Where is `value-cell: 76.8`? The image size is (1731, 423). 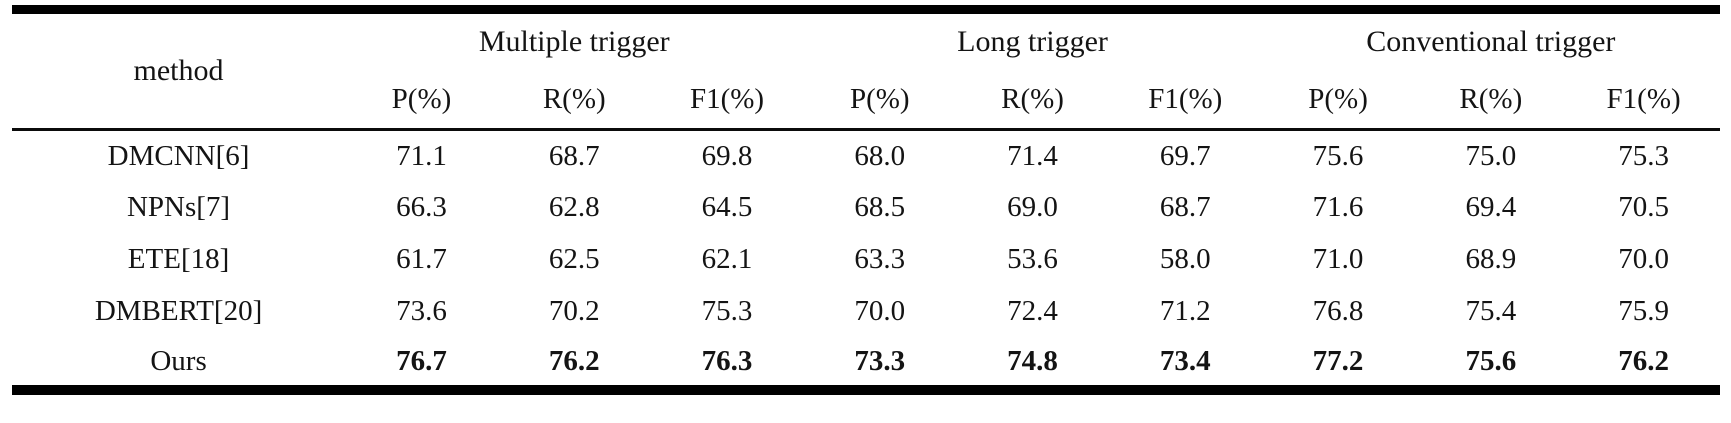 value-cell: 76.8 is located at coordinates (1338, 311).